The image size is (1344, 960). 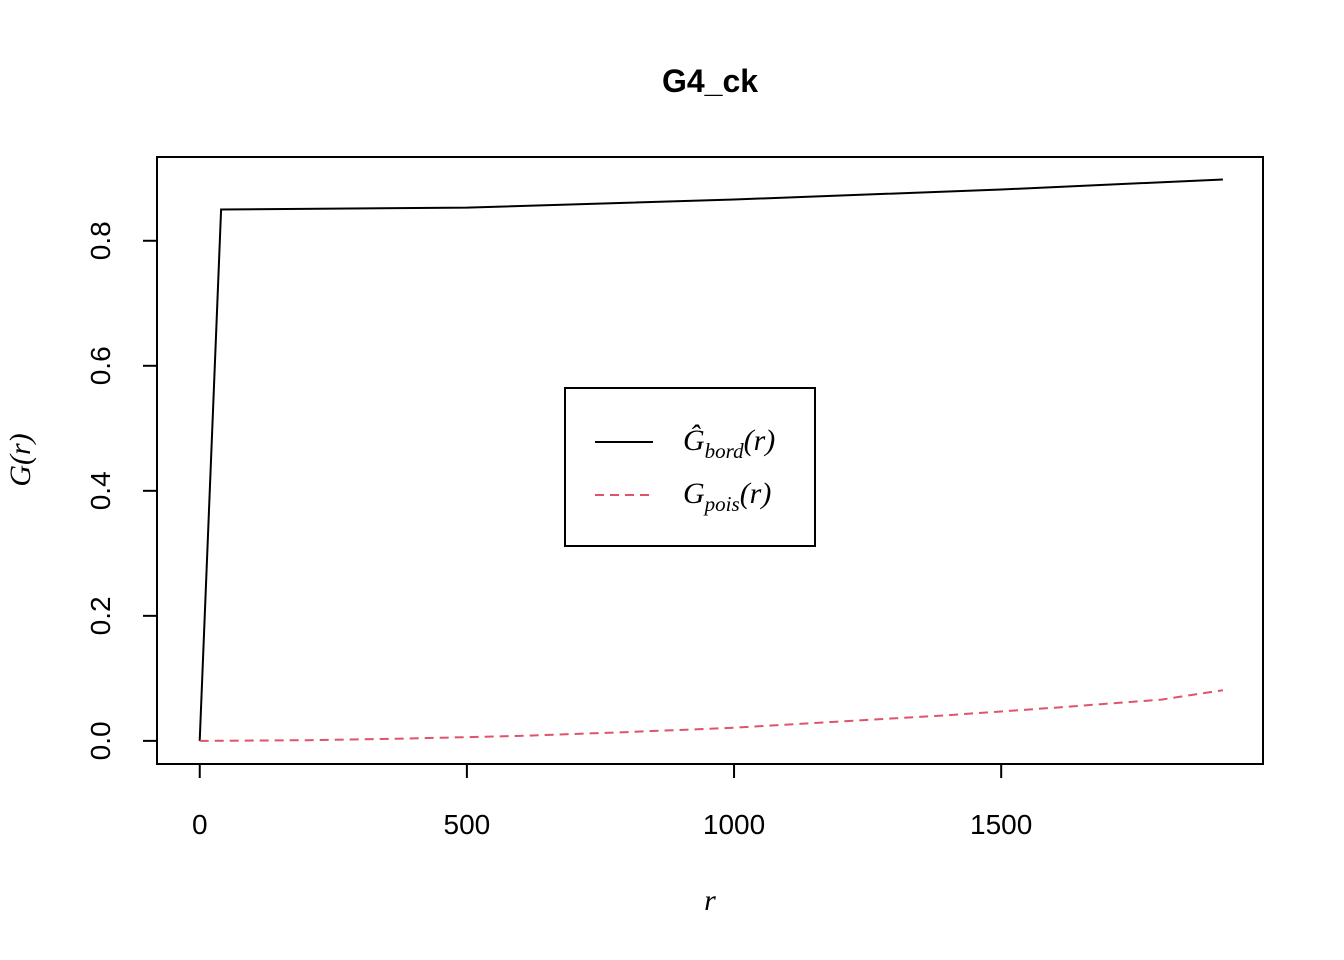 I want to click on y-axis: 0.0 0.2 0.4 0.6 0.8, so click(x=121, y=490).